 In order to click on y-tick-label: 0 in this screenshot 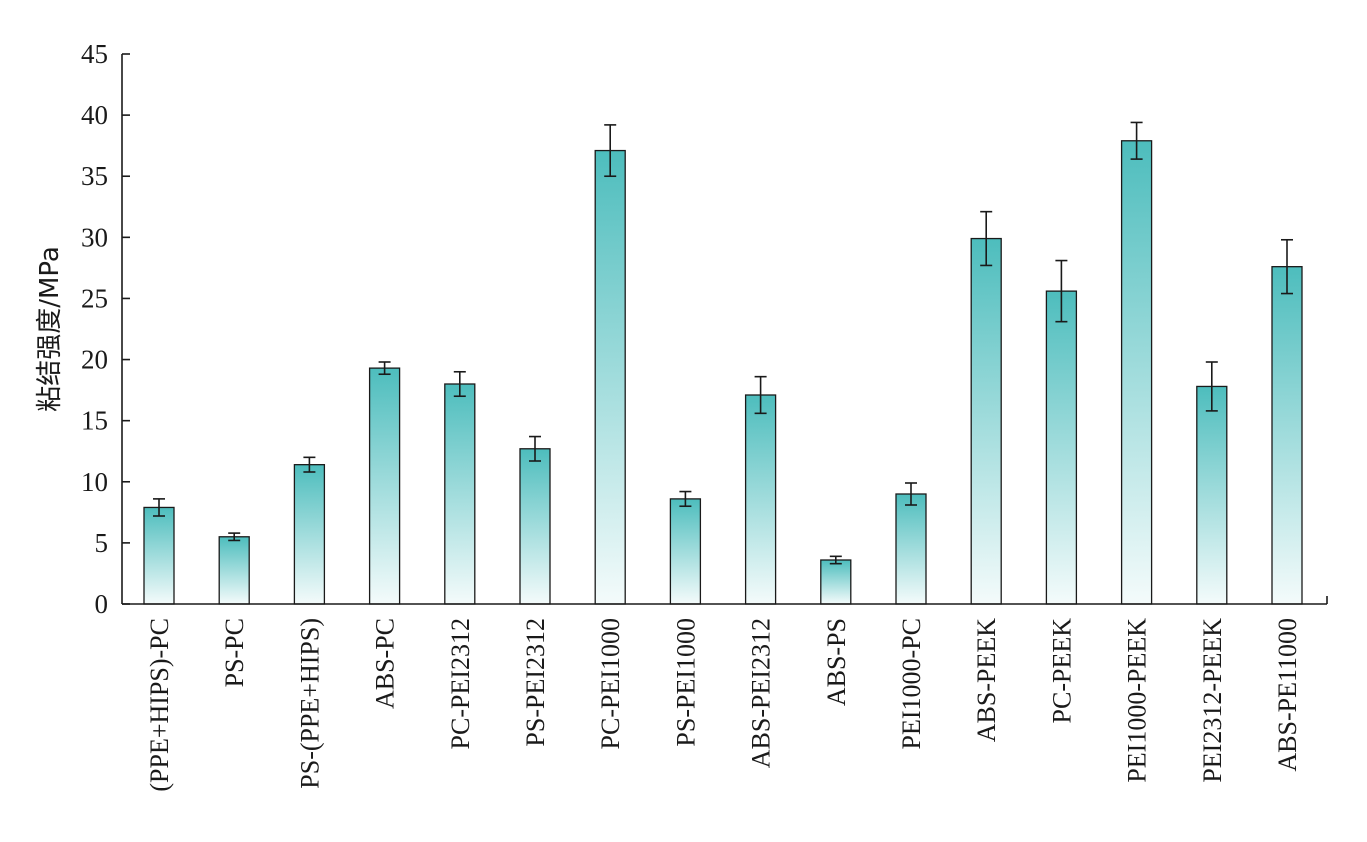, I will do `click(102, 604)`.